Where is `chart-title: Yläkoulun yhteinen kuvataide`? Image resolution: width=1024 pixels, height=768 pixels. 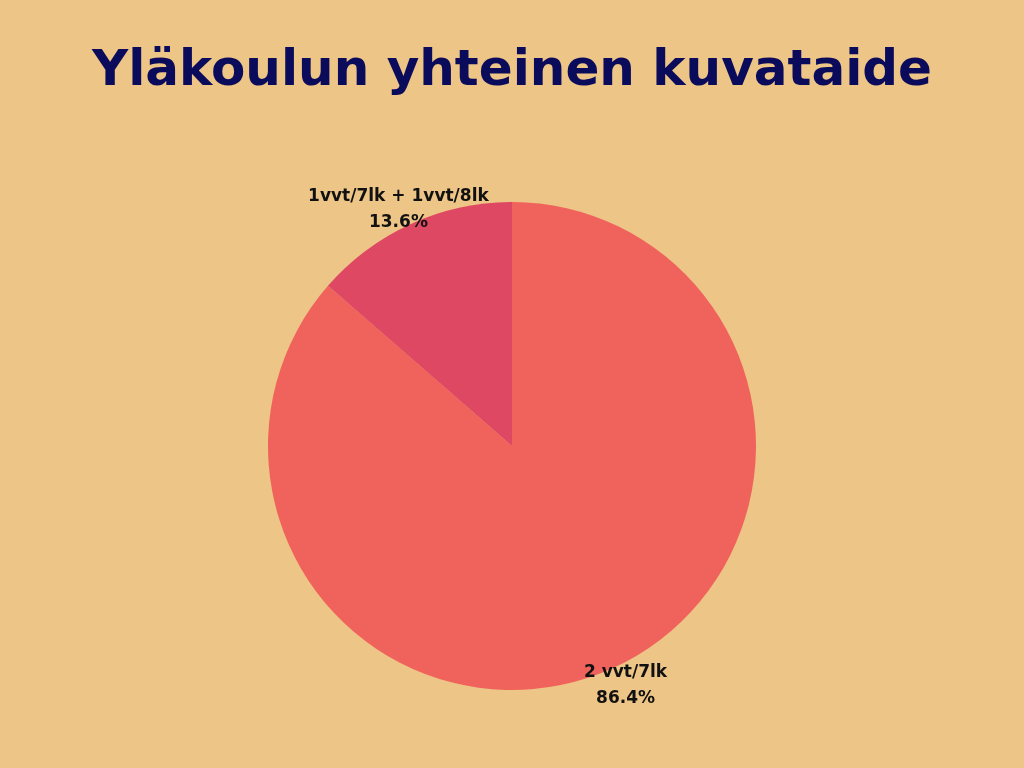 chart-title: Yläkoulun yhteinen kuvataide is located at coordinates (511, 68).